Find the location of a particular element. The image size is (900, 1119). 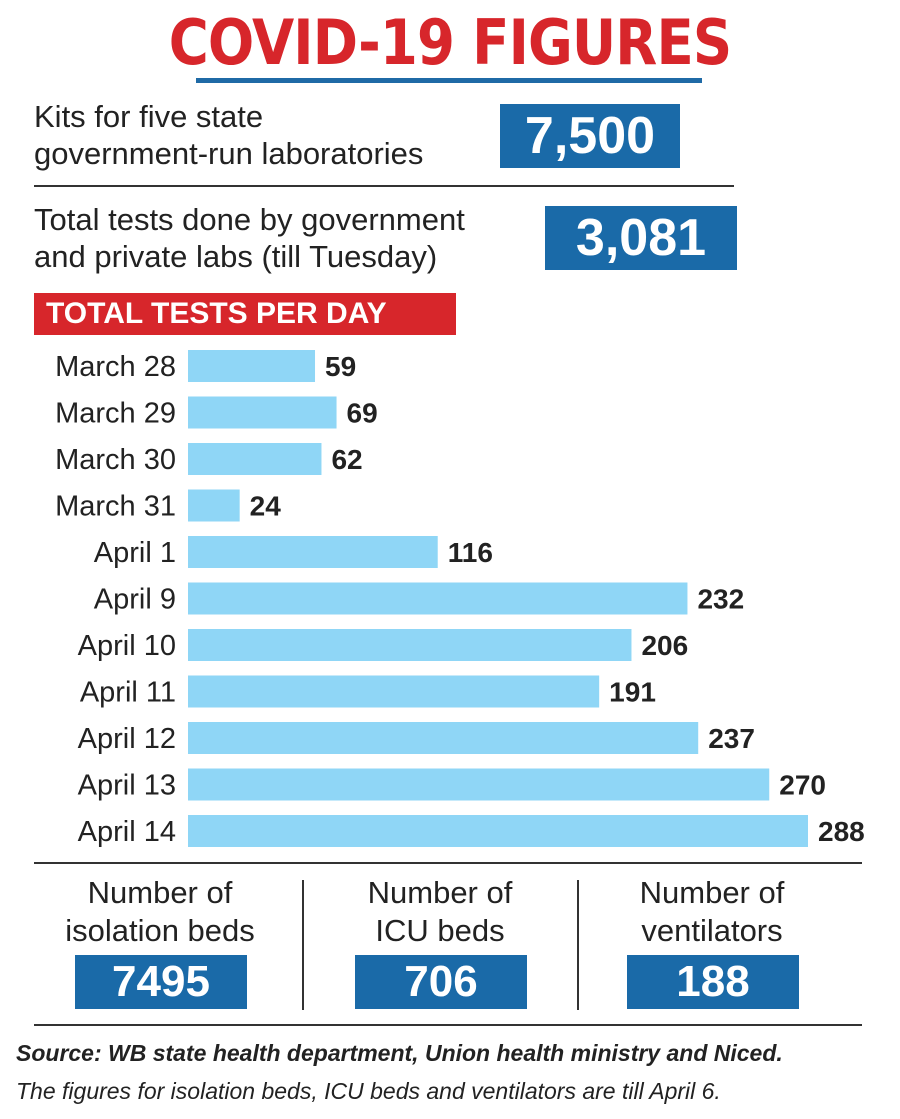

value-label: 191 is located at coordinates (632, 692).